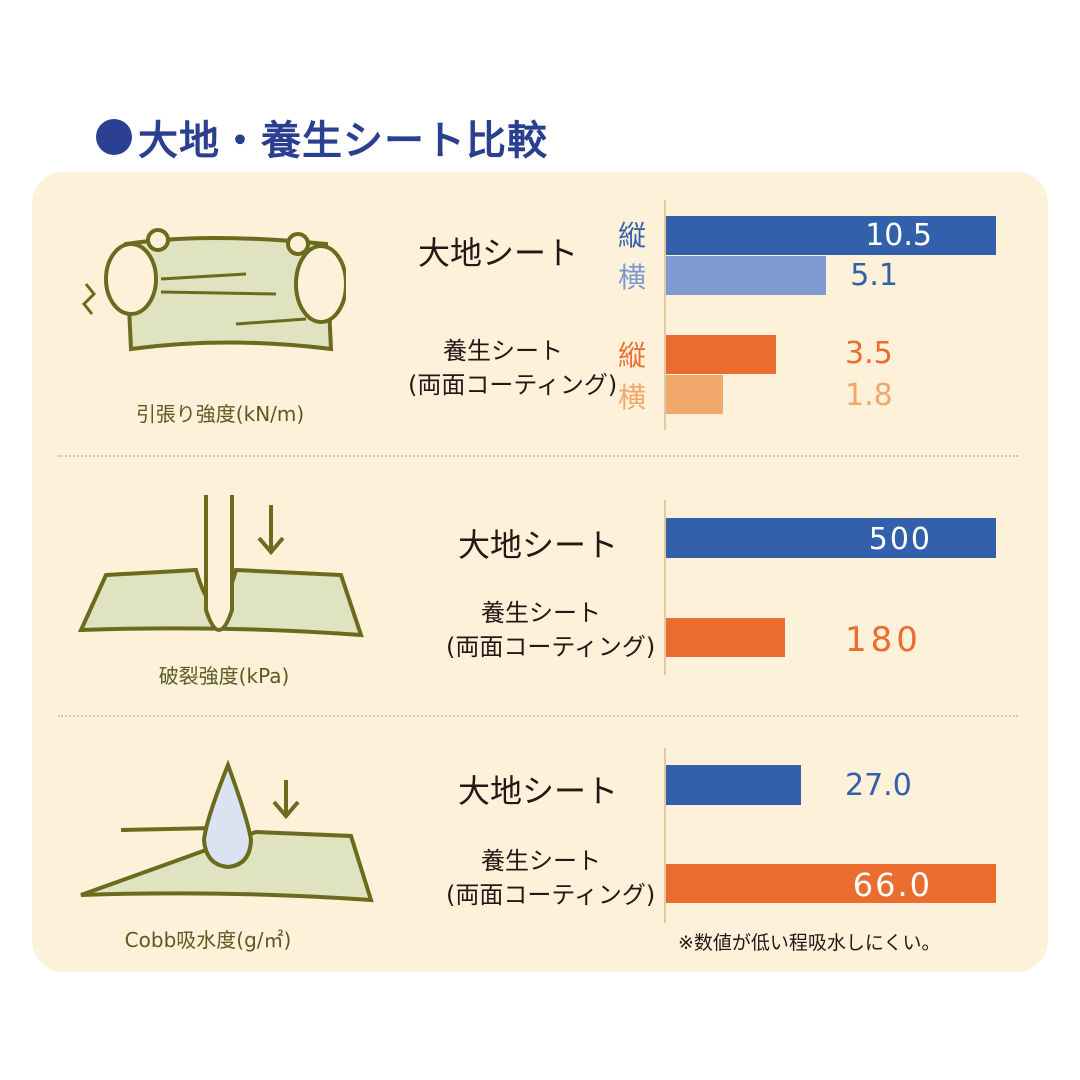  What do you see at coordinates (208, 940) in the screenshot?
I see `chart-title: Cobb吸水度(g/㎡)` at bounding box center [208, 940].